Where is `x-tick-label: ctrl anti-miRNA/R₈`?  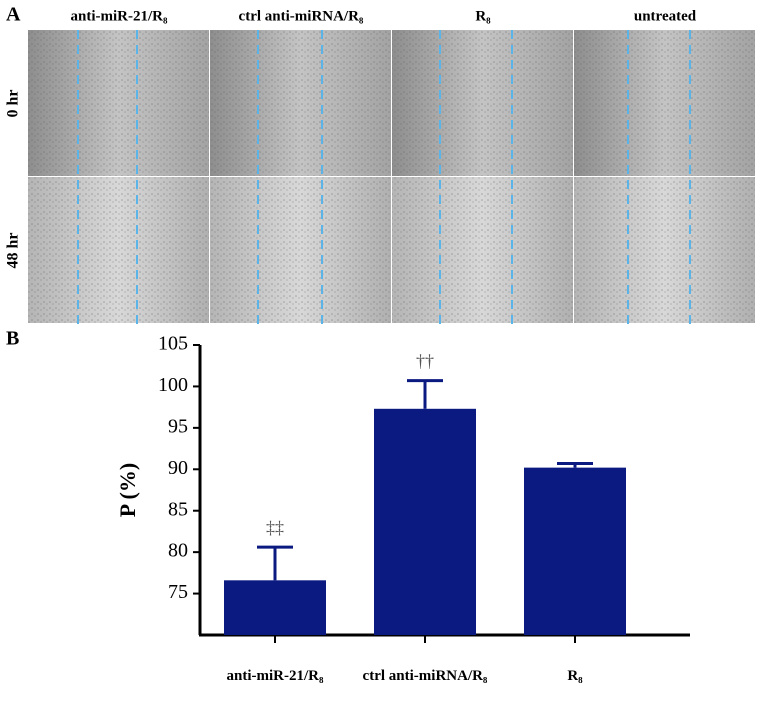
x-tick-label: ctrl anti-miRNA/R₈ is located at coordinates (425, 676).